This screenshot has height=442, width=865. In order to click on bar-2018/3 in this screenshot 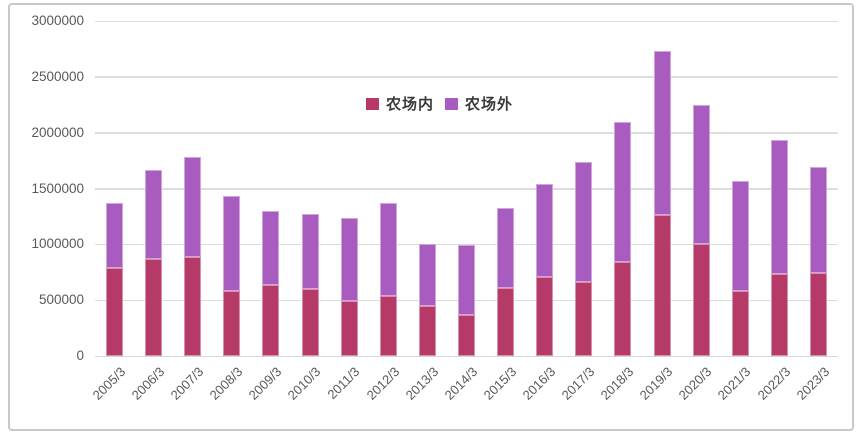, I will do `click(622, 238)`.